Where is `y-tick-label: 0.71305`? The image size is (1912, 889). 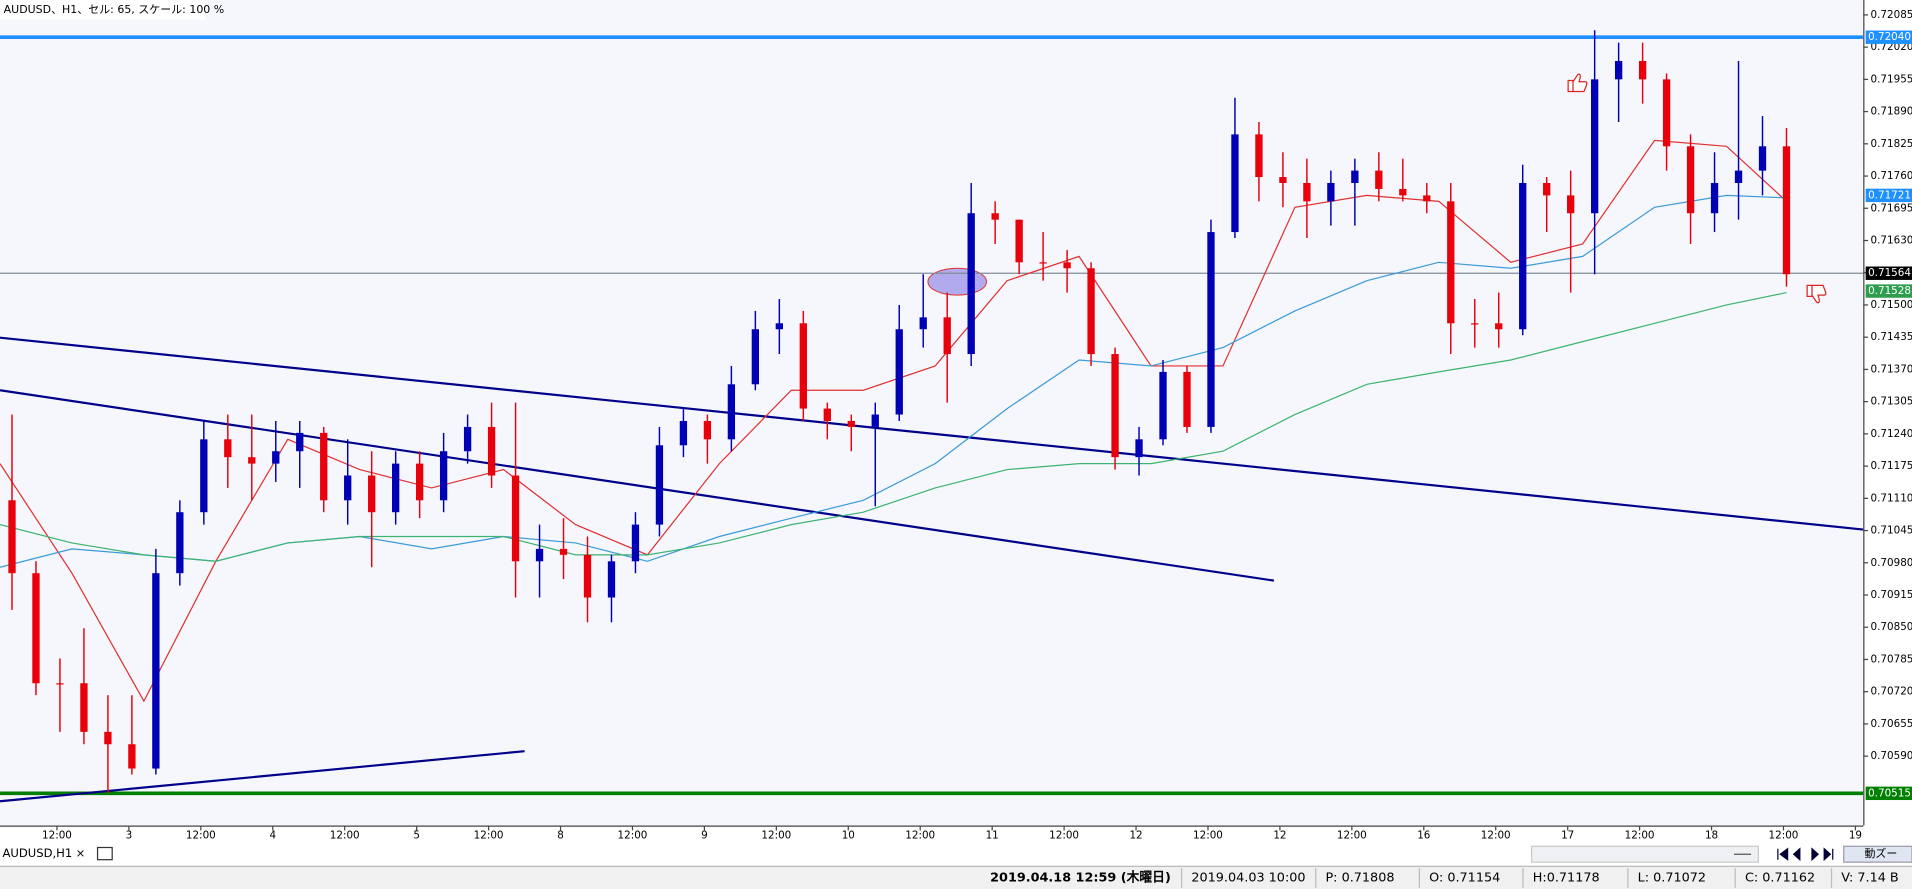
y-tick-label: 0.71305 is located at coordinates (1891, 402).